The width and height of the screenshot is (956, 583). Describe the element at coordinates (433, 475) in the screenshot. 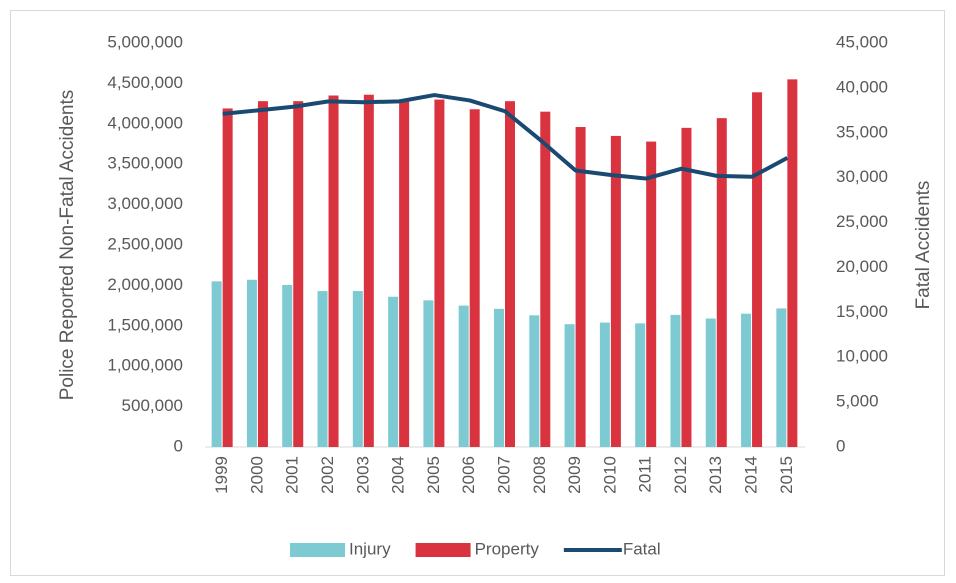

I see `x-tick-label: 2005` at that location.